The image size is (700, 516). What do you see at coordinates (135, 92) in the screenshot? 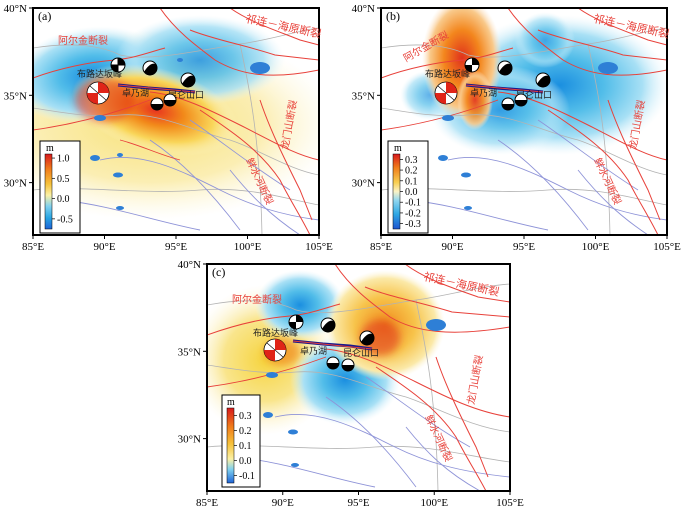
I see `fault-label-zhuoyan: 卓乃湖` at bounding box center [135, 92].